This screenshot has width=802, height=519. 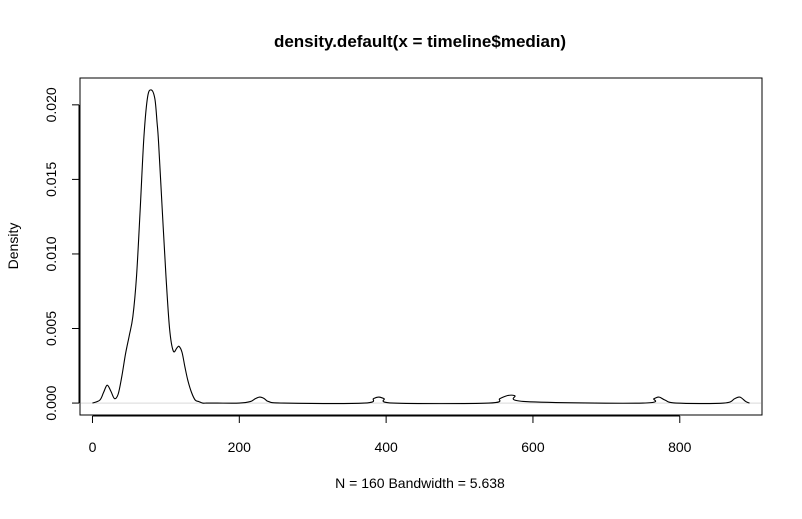 I want to click on x-axis: 0 200 400 600 800, so click(x=390, y=435).